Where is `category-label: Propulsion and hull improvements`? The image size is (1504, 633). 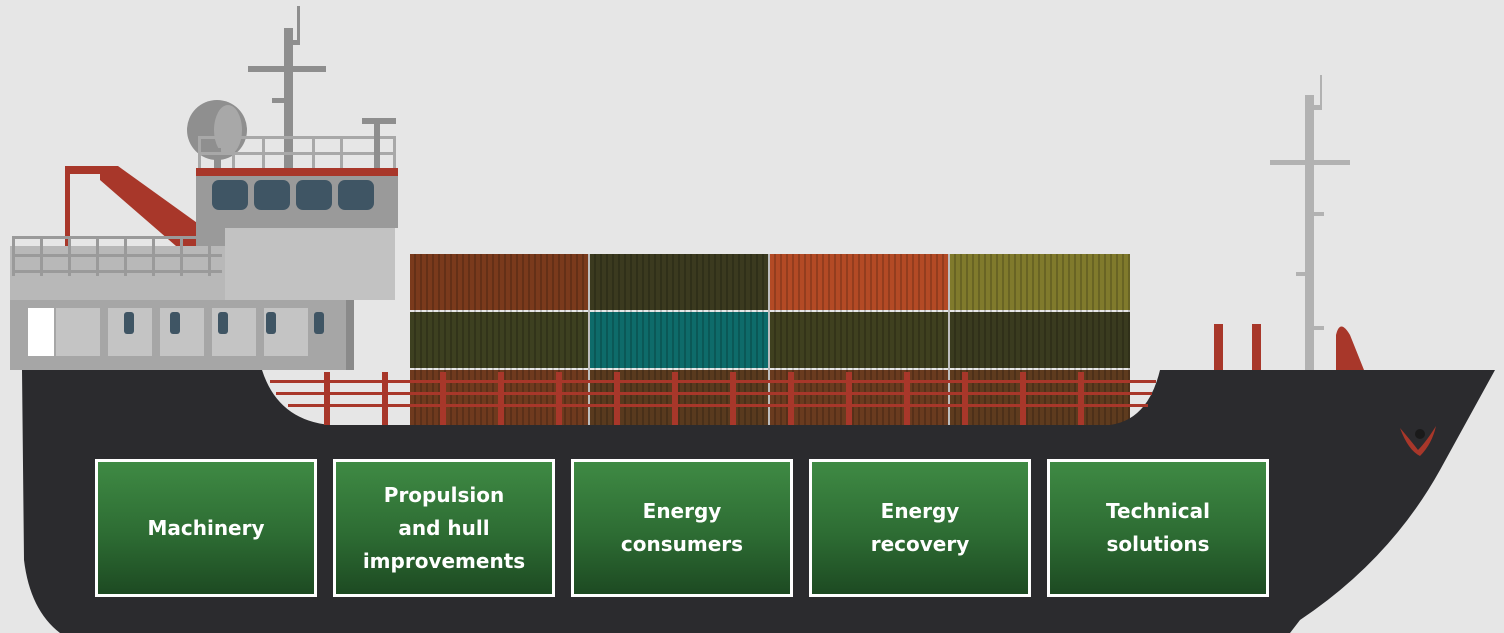
category-label: Propulsion and hull improvements is located at coordinates (444, 527).